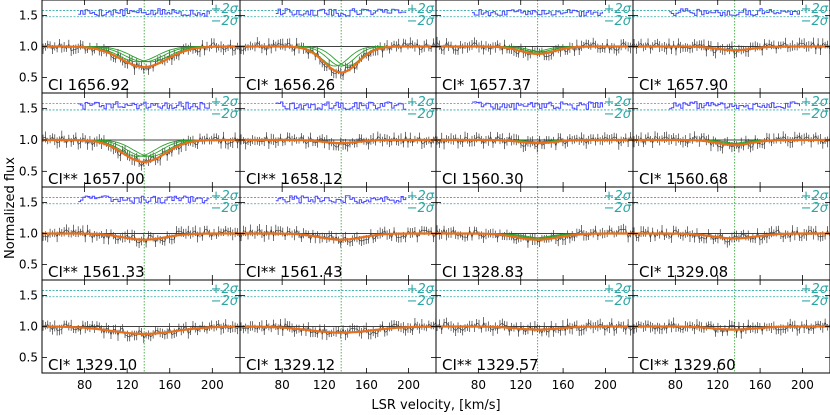  I want to click on panel-label: CI* 1329.10, so click(92, 365).